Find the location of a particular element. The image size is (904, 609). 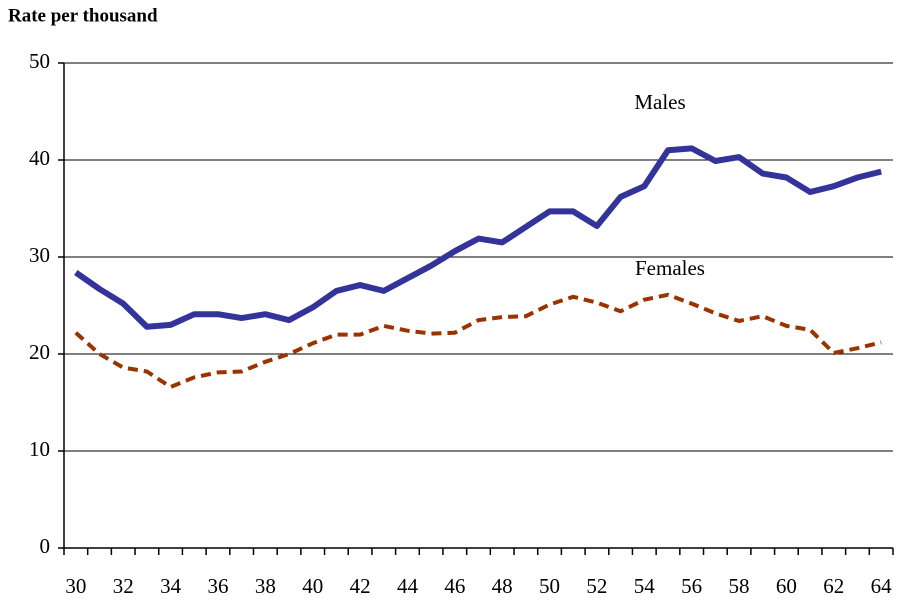

x-tick-label: 54 is located at coordinates (645, 586).